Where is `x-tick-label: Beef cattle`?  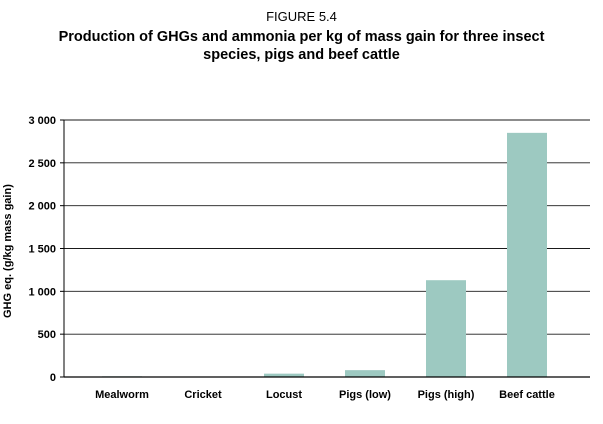 x-tick-label: Beef cattle is located at coordinates (527, 395).